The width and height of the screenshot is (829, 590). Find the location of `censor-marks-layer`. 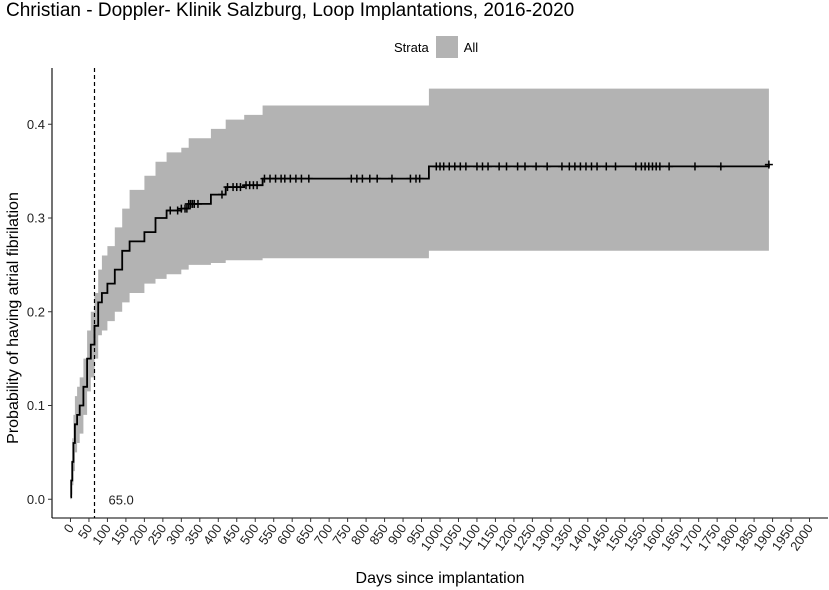

censor-marks-layer is located at coordinates (469, 187).